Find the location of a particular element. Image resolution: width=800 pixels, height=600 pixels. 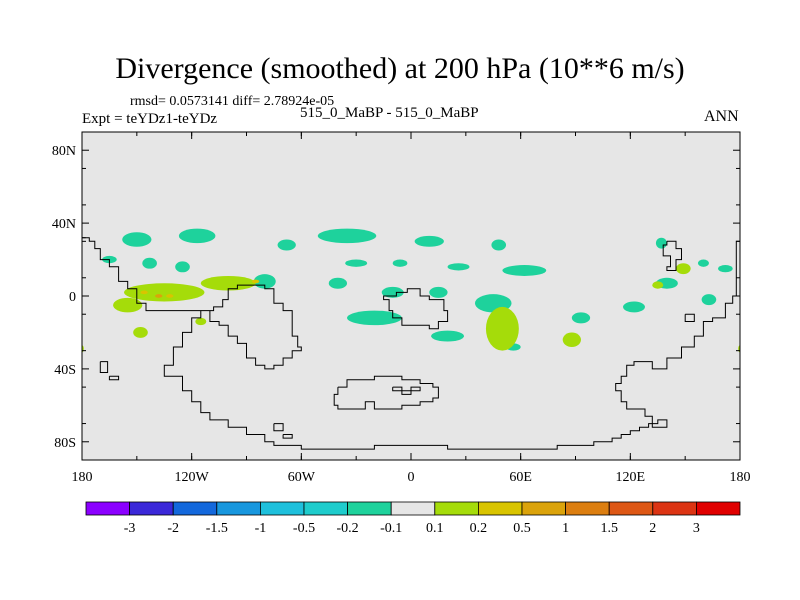

colorbar-label: 1.5 is located at coordinates (609, 528).